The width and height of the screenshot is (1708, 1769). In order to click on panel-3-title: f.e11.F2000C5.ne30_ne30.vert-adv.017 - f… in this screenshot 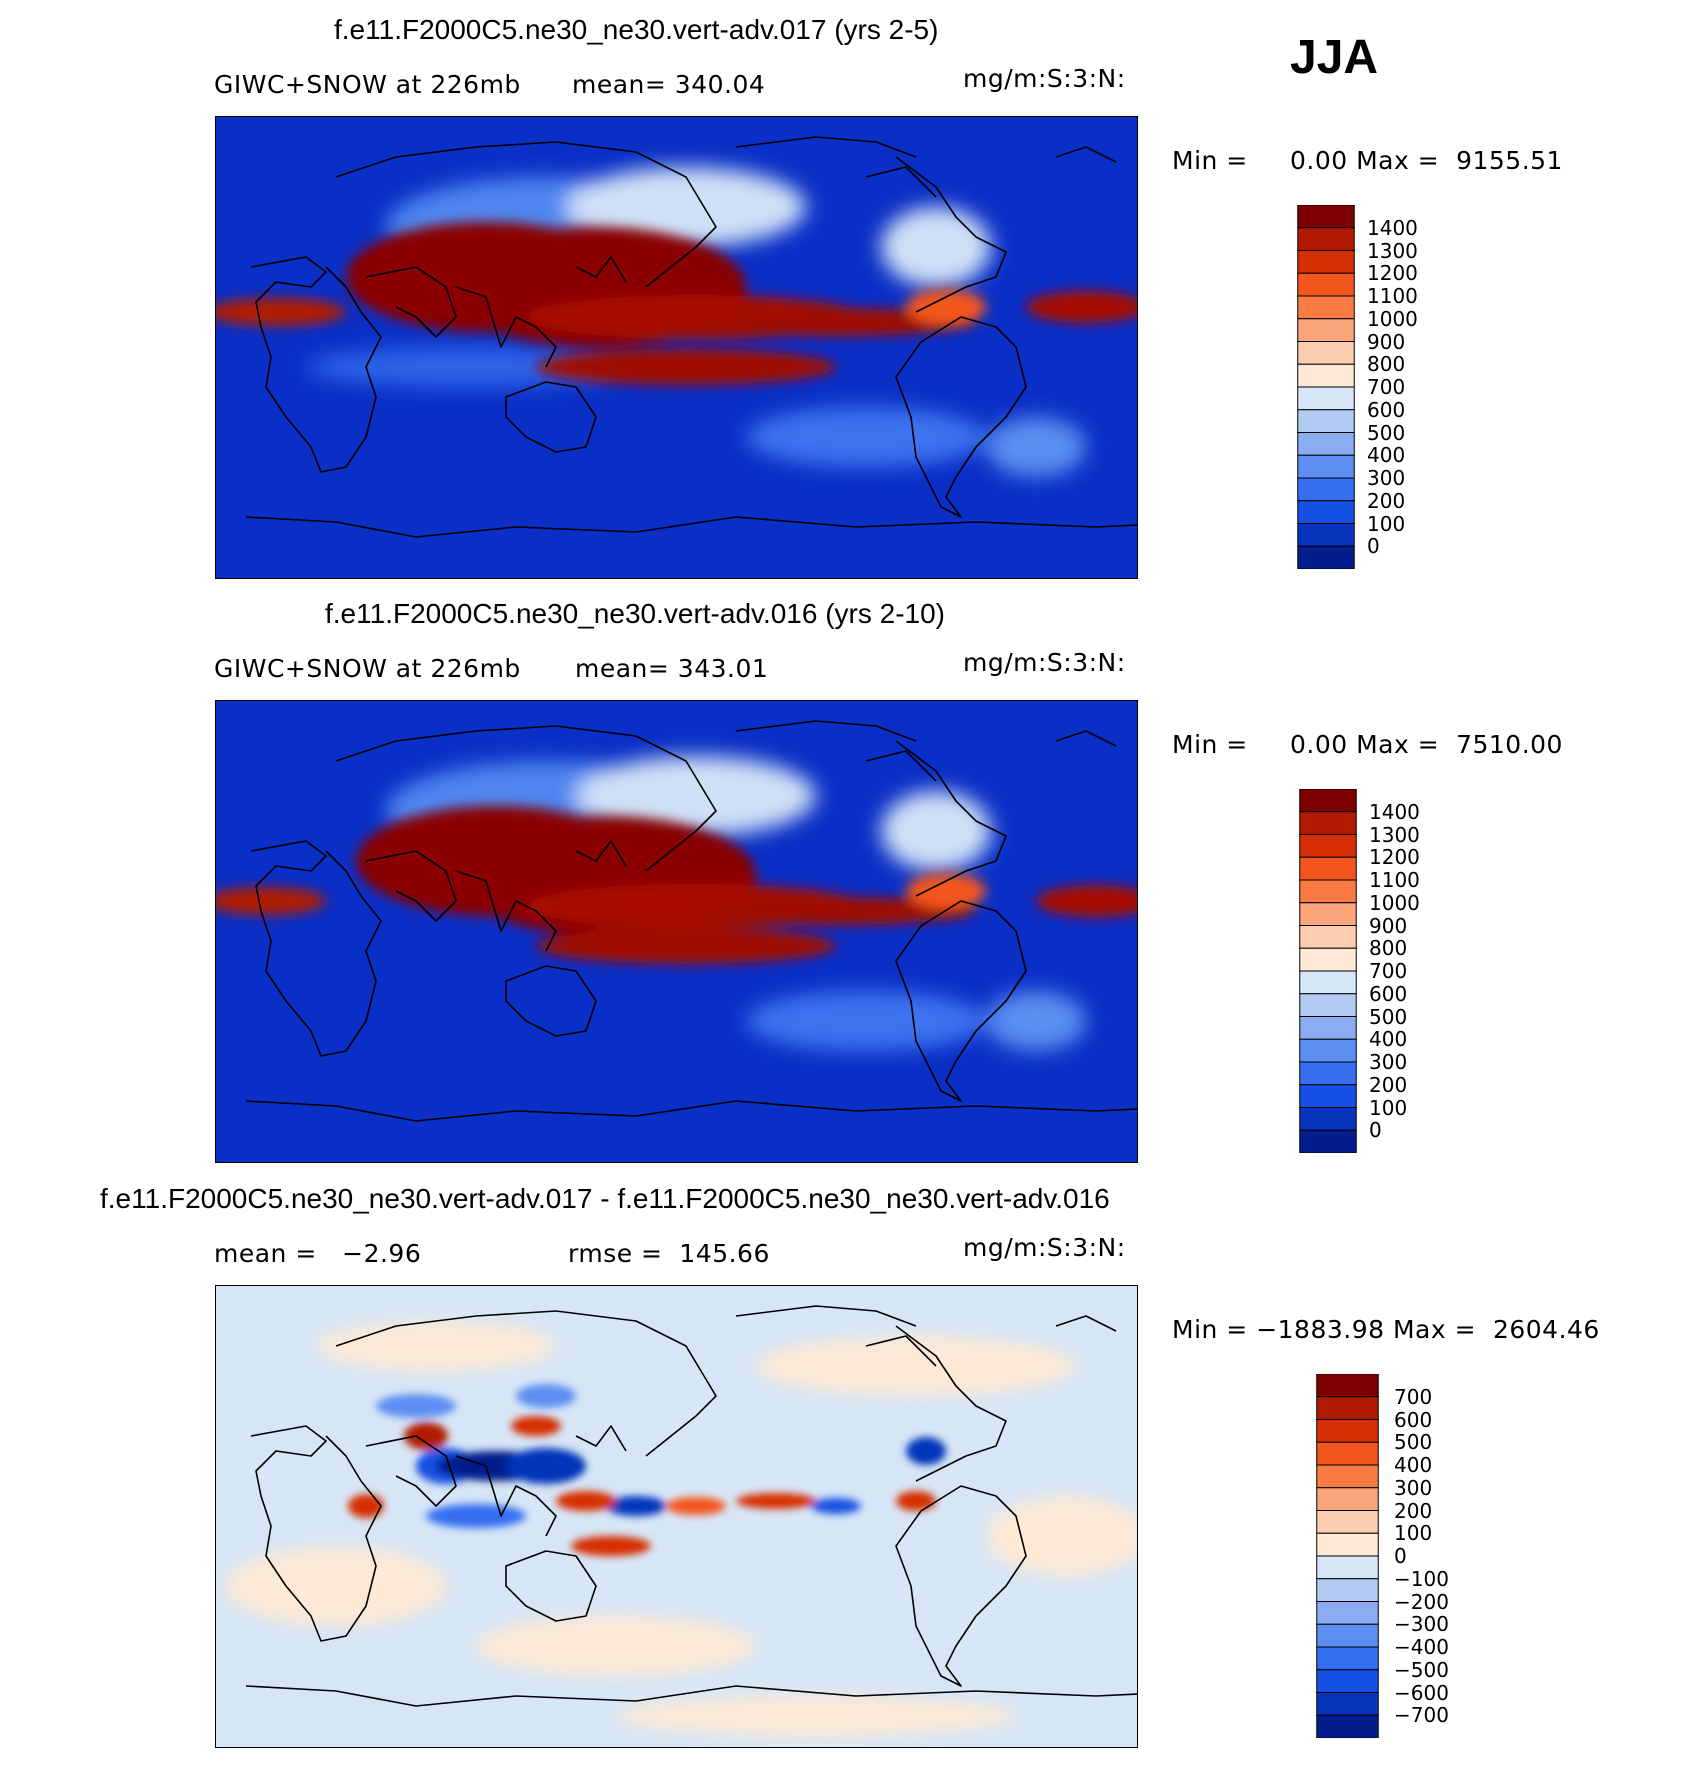, I will do `click(605, 1198)`.